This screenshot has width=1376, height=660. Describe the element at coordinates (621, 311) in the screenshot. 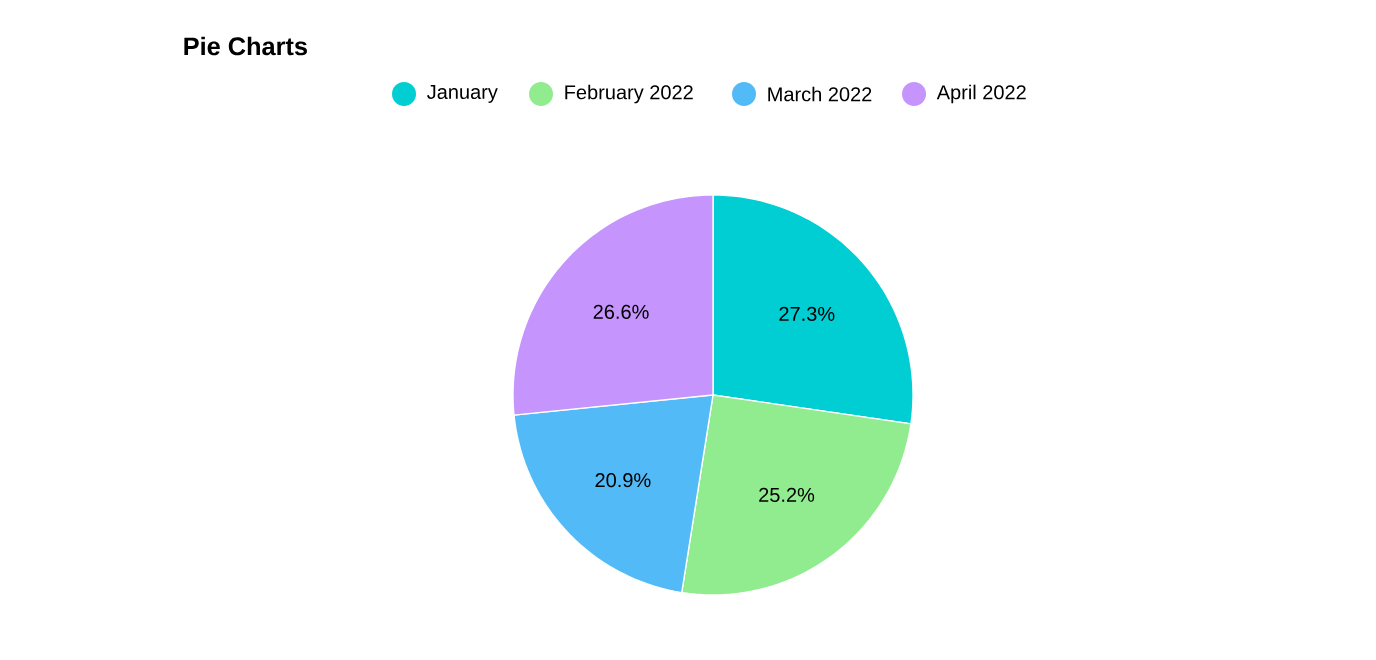

I see `data-label: 26.6%` at that location.